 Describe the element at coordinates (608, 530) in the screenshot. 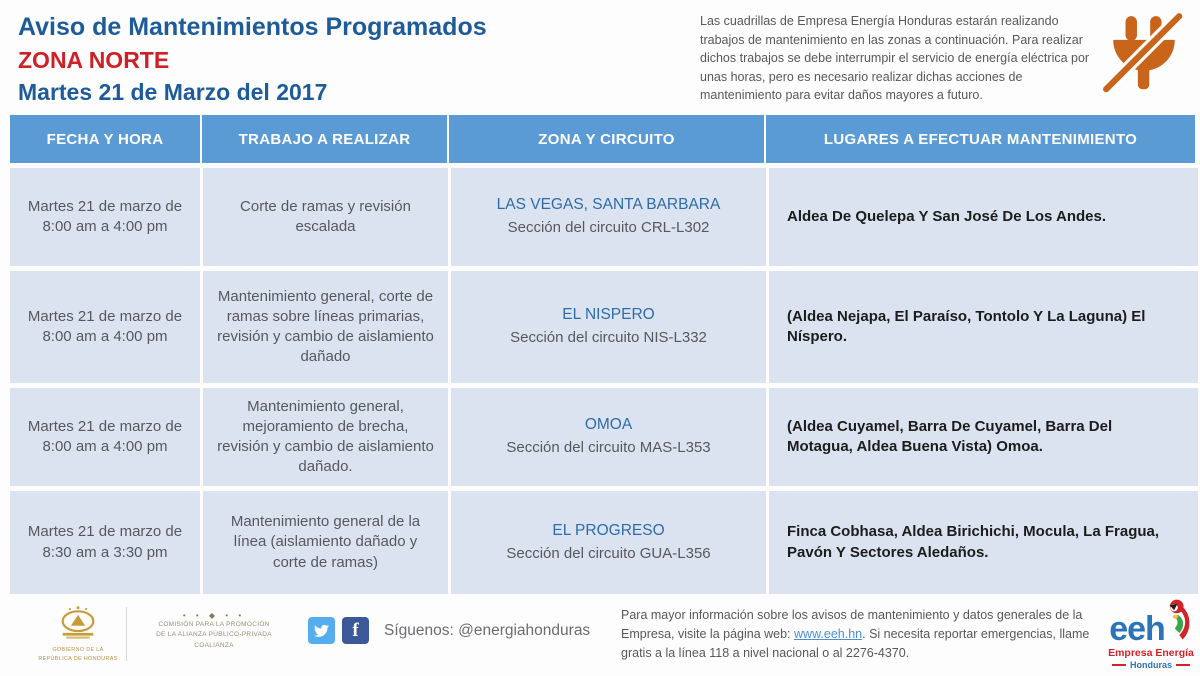

I see `zona-name: EL PROGRESO` at that location.